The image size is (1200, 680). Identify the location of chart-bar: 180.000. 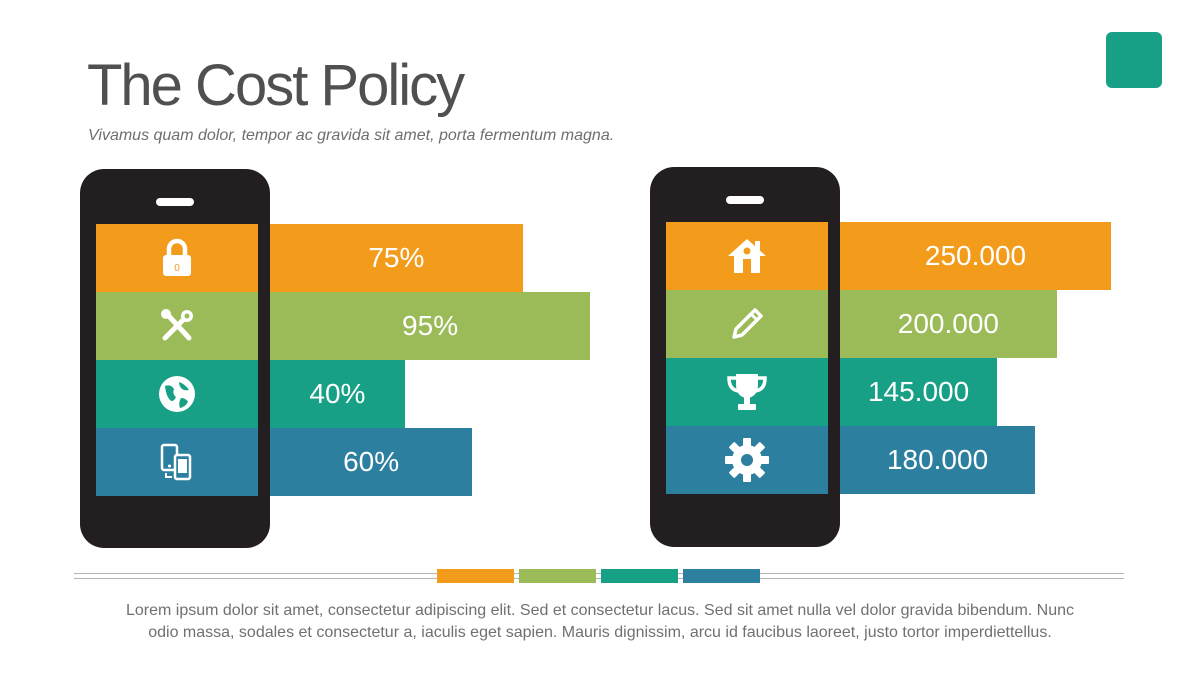
(938, 460).